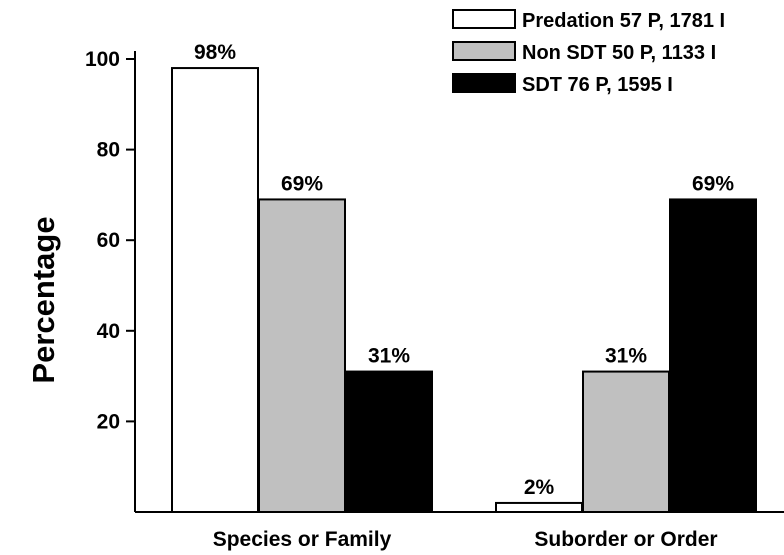  Describe the element at coordinates (108, 240) in the screenshot. I see `y-tick-label: 60` at that location.